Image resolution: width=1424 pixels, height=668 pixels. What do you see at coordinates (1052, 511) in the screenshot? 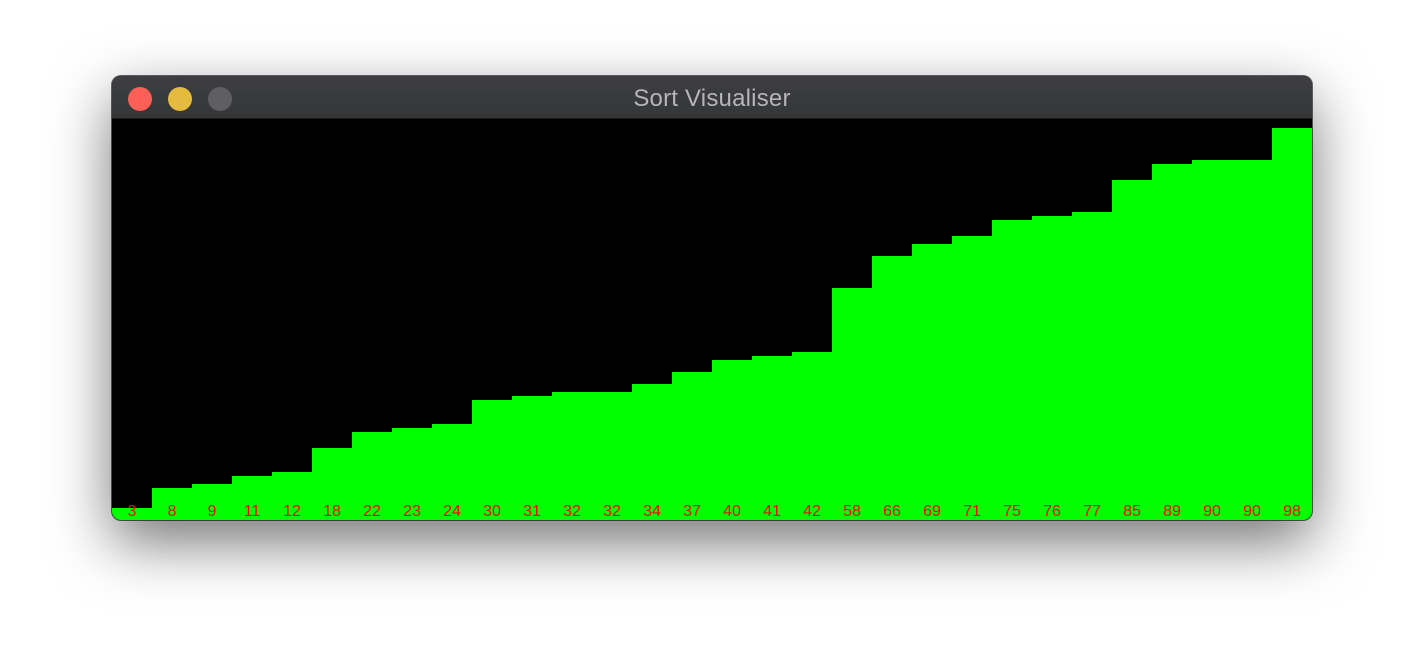
I see `bar-label-23: 76` at bounding box center [1052, 511].